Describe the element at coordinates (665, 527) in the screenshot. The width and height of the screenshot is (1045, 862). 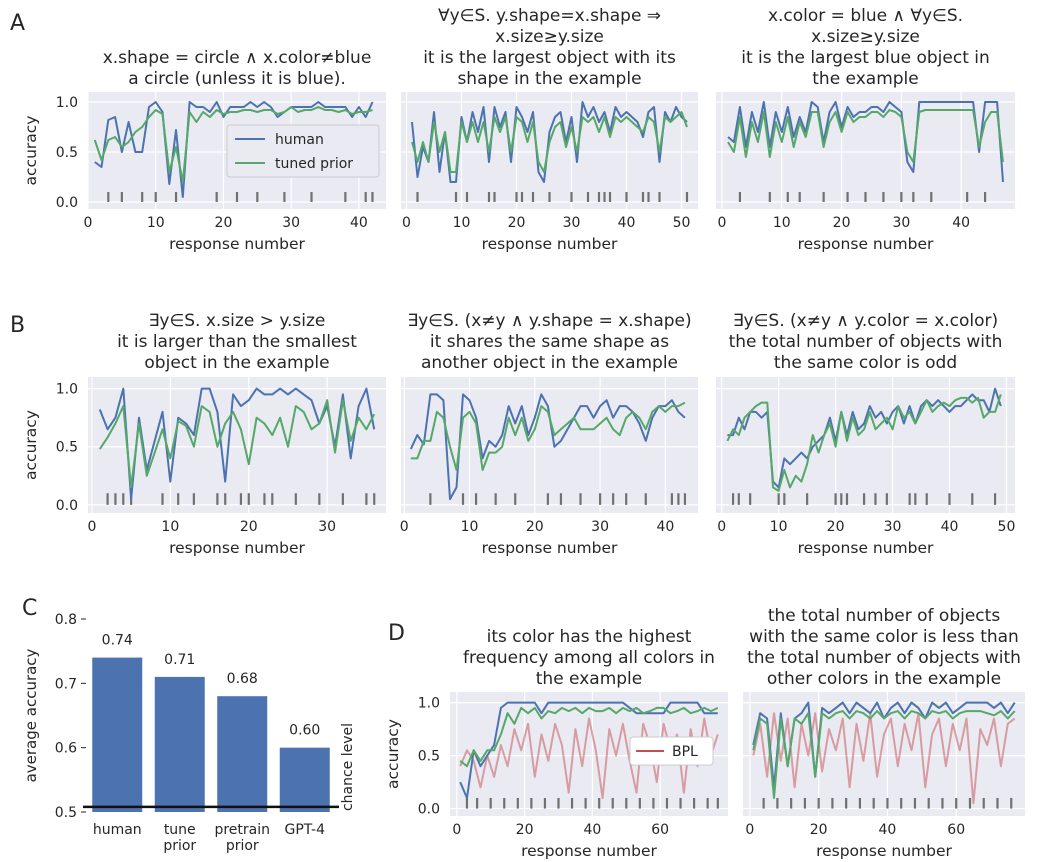
I see `x-tick-label-b2: 40` at that location.